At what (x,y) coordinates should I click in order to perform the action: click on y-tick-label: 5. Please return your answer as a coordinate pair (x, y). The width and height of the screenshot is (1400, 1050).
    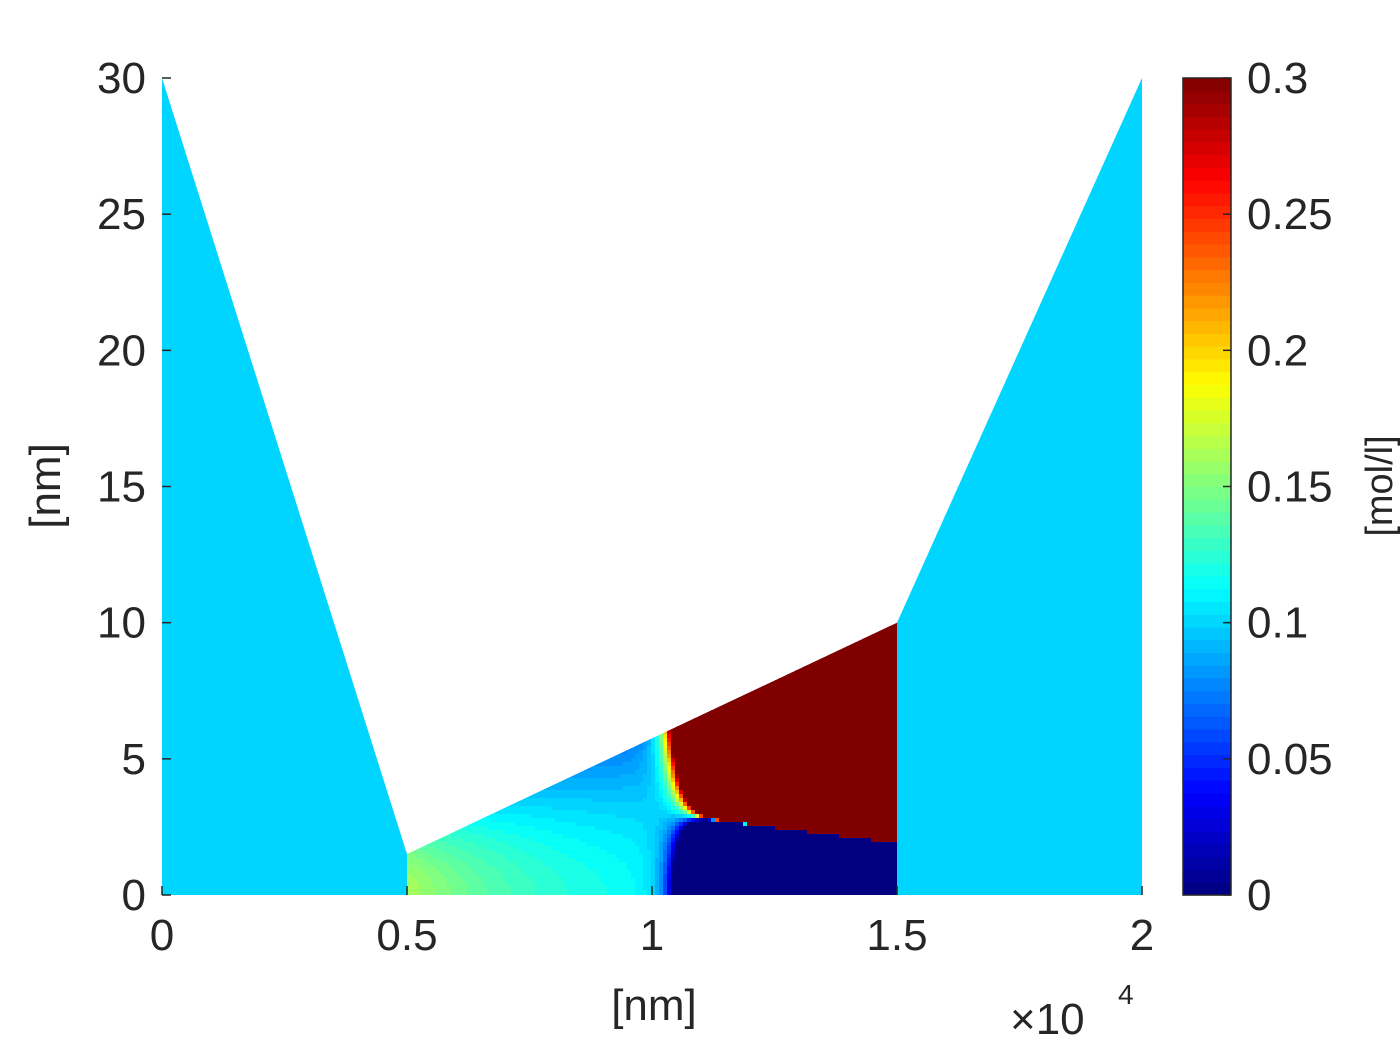
    Looking at the image, I should click on (134, 759).